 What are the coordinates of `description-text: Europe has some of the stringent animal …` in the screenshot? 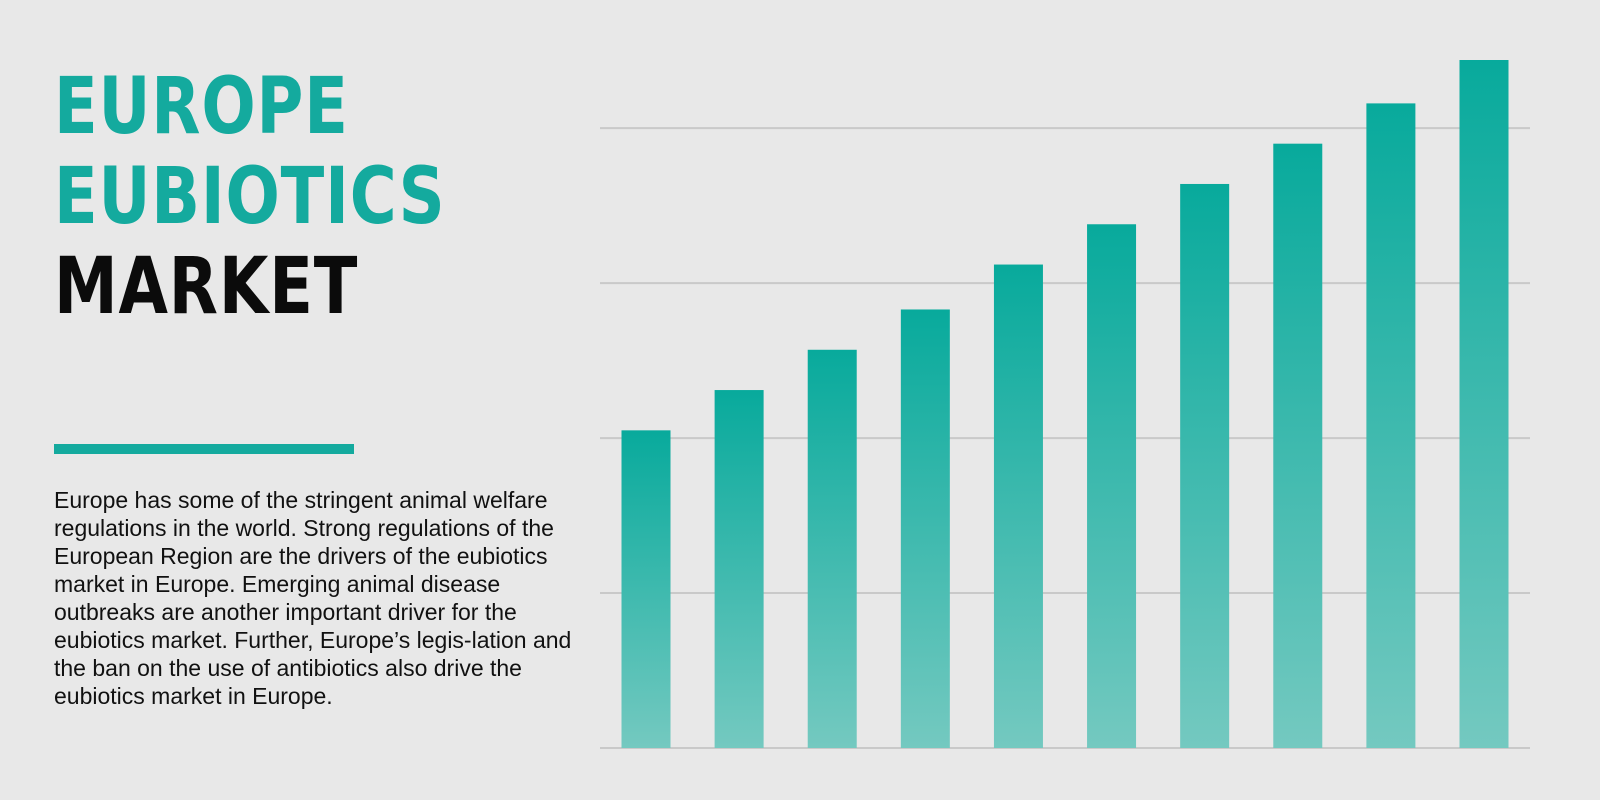 It's located at (313, 598).